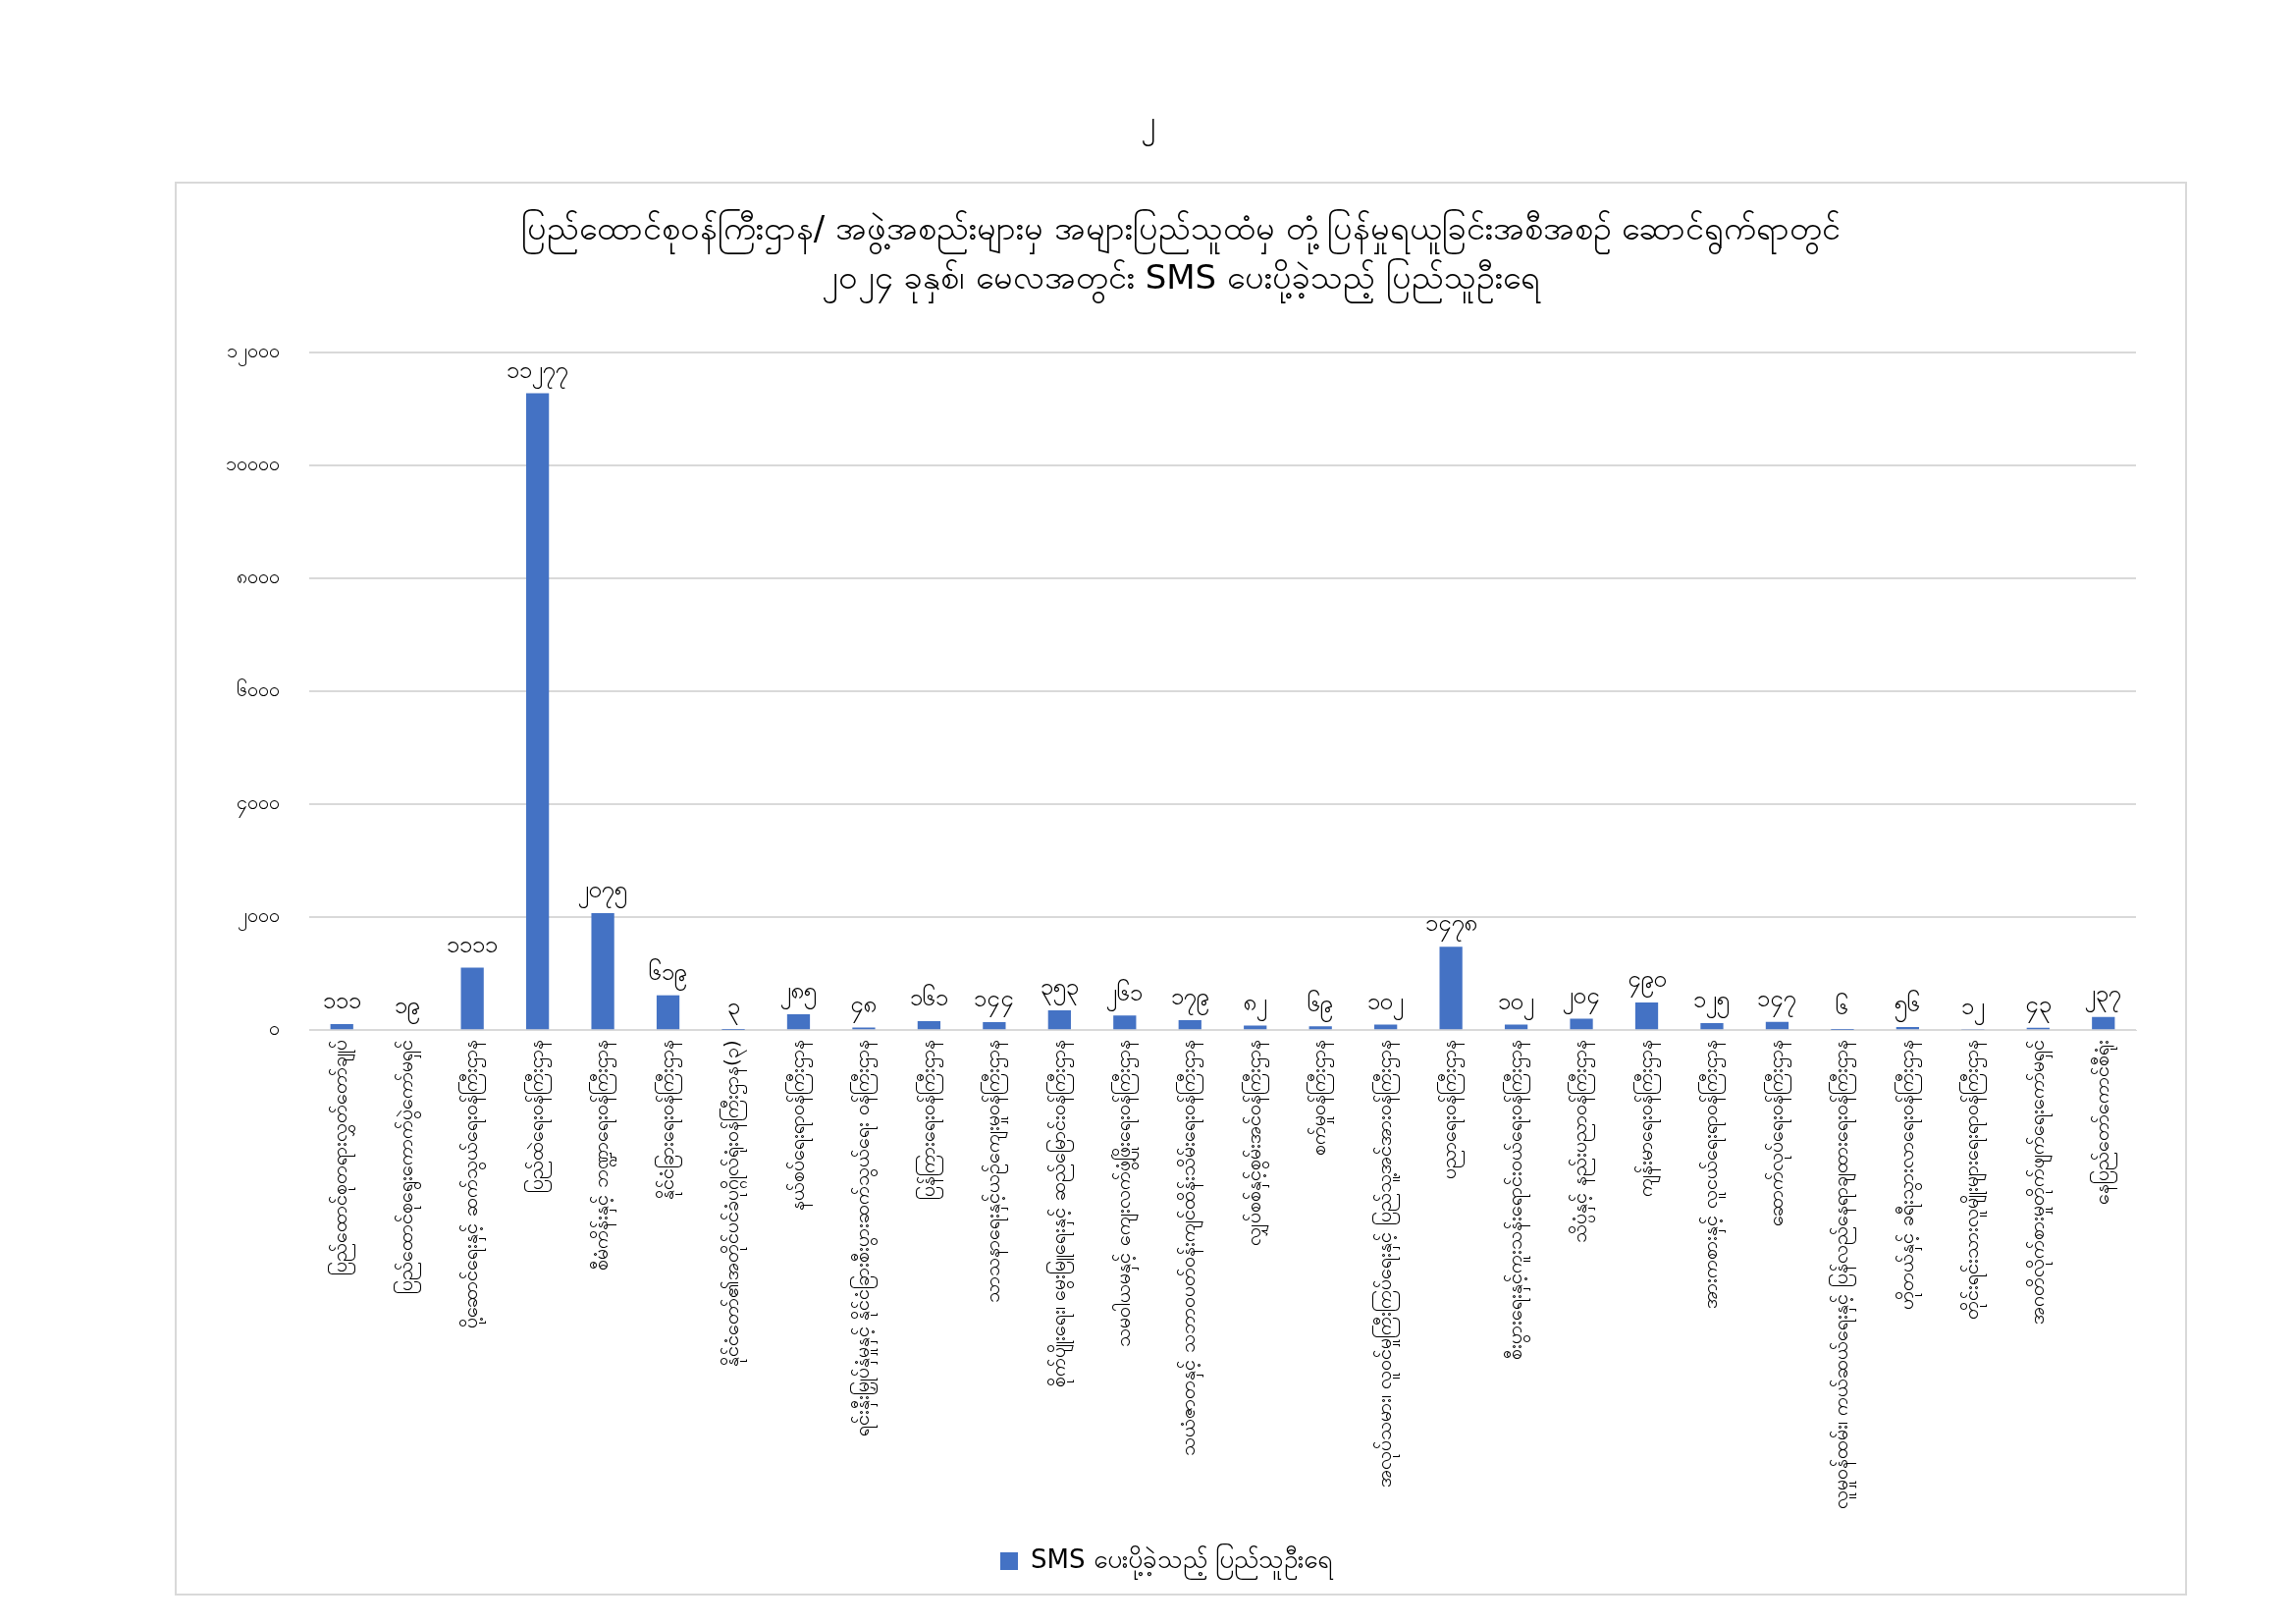  What do you see at coordinates (1777, 1133) in the screenshot?
I see `x-tick-label: ဆောက်လုပ်ရေးဝန်ကြီးဌာန` at bounding box center [1777, 1133].